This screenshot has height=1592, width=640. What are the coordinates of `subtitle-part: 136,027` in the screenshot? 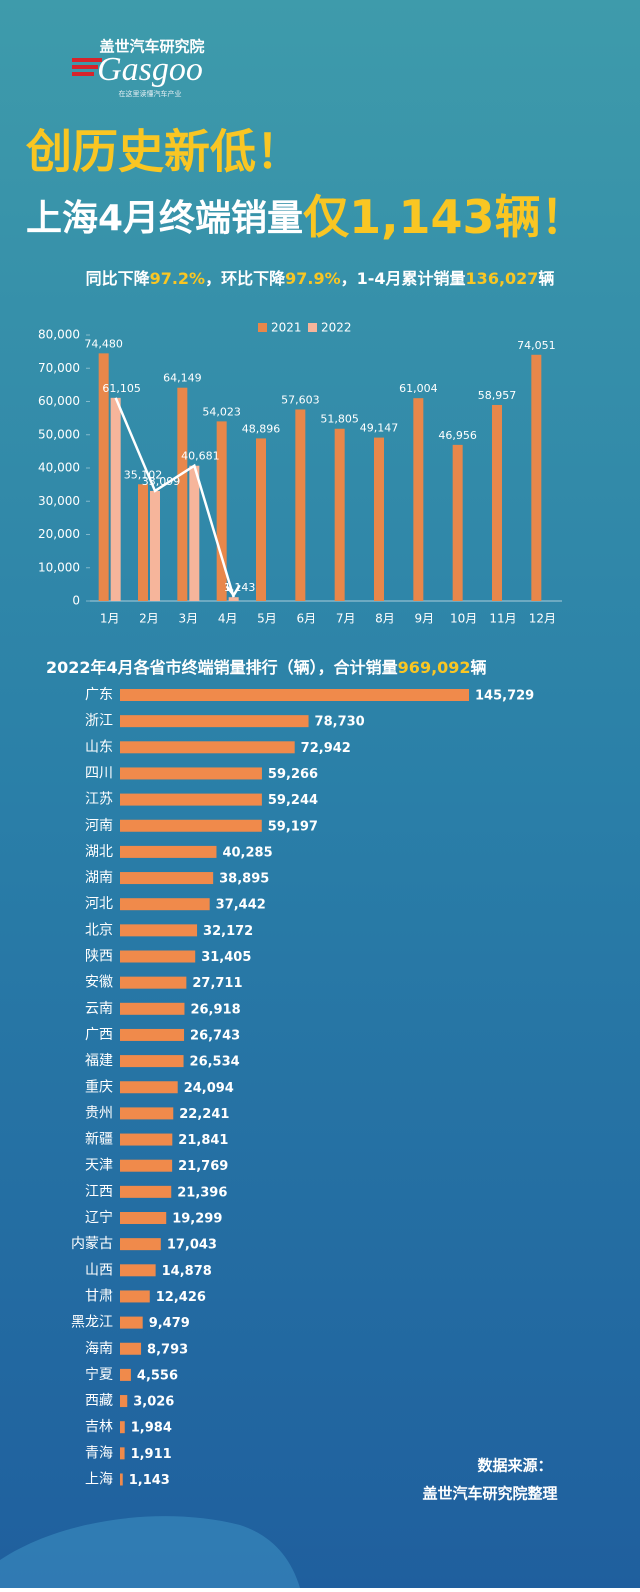 It's located at (502, 278).